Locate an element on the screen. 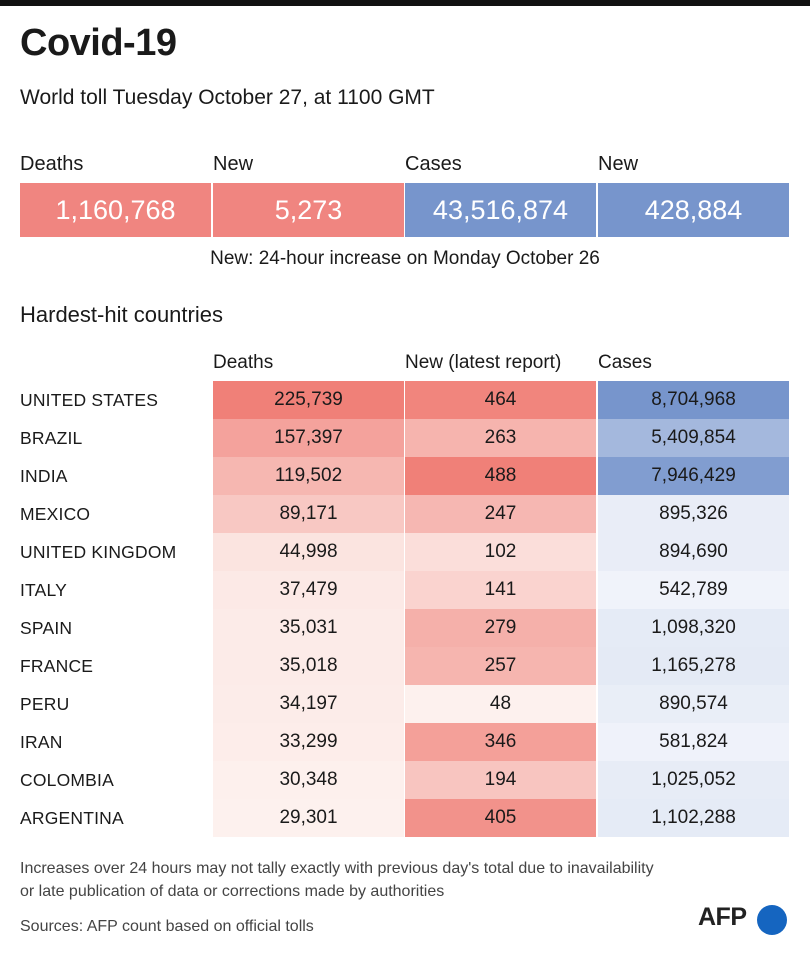 The image size is (810, 953). table-title: Hardest-hit countries is located at coordinates (121, 314).